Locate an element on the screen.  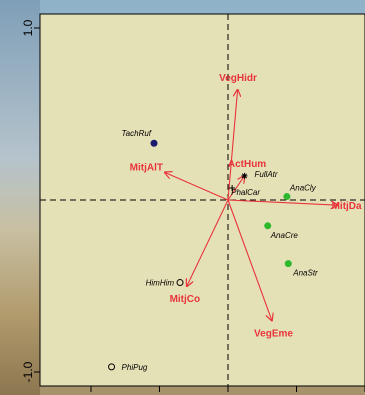
species-label: HimHim is located at coordinates (160, 283).